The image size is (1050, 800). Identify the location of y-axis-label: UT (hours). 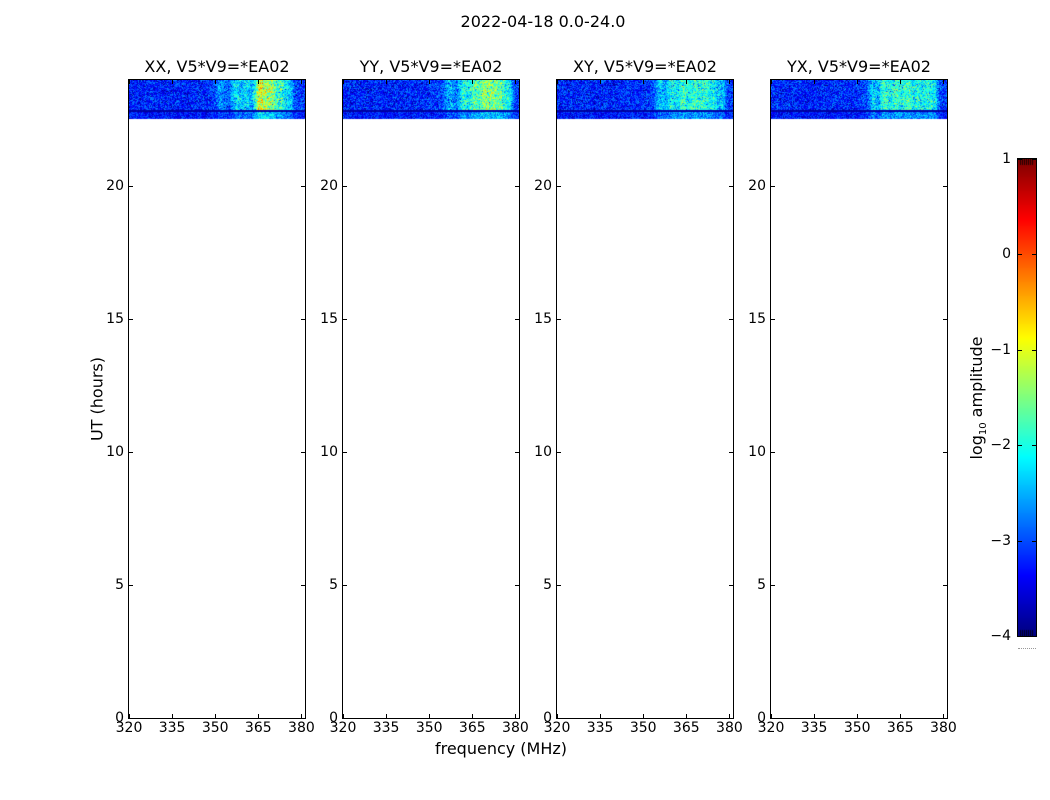
(97, 399).